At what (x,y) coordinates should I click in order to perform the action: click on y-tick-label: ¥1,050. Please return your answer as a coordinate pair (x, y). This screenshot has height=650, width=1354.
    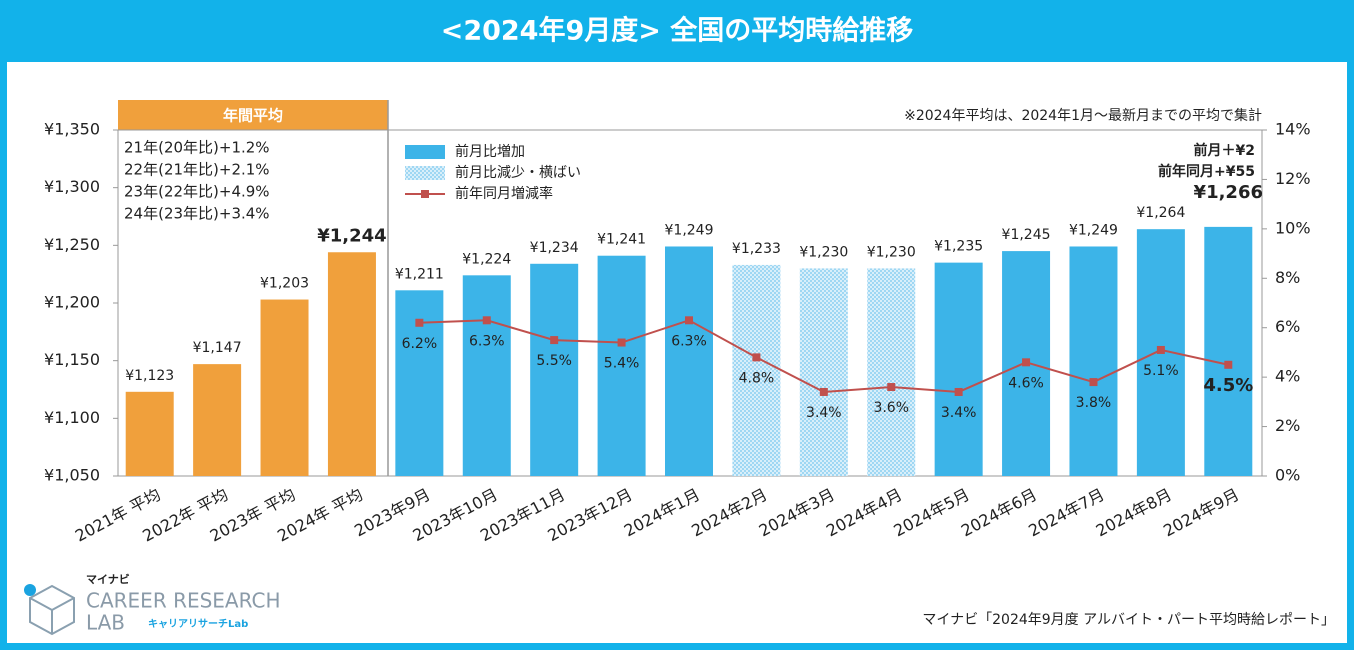
    Looking at the image, I should click on (72, 475).